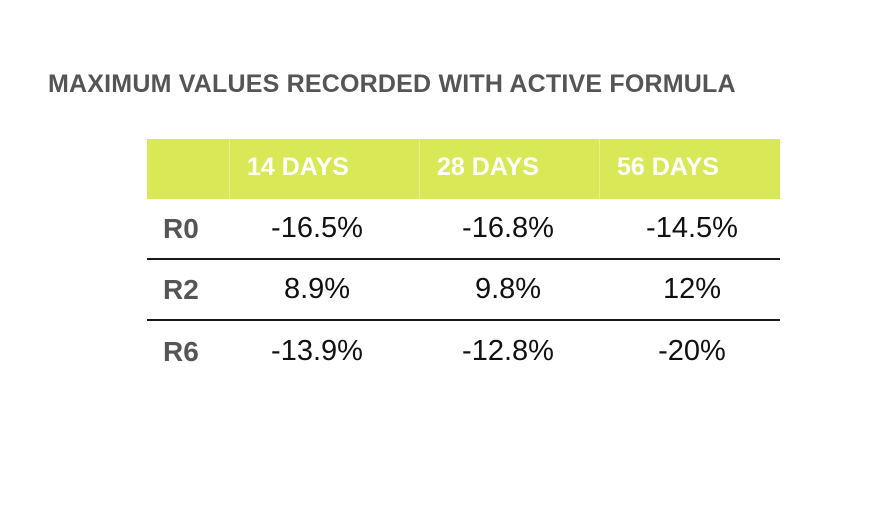  Describe the element at coordinates (317, 289) in the screenshot. I see `table-cell: 8.9%` at that location.